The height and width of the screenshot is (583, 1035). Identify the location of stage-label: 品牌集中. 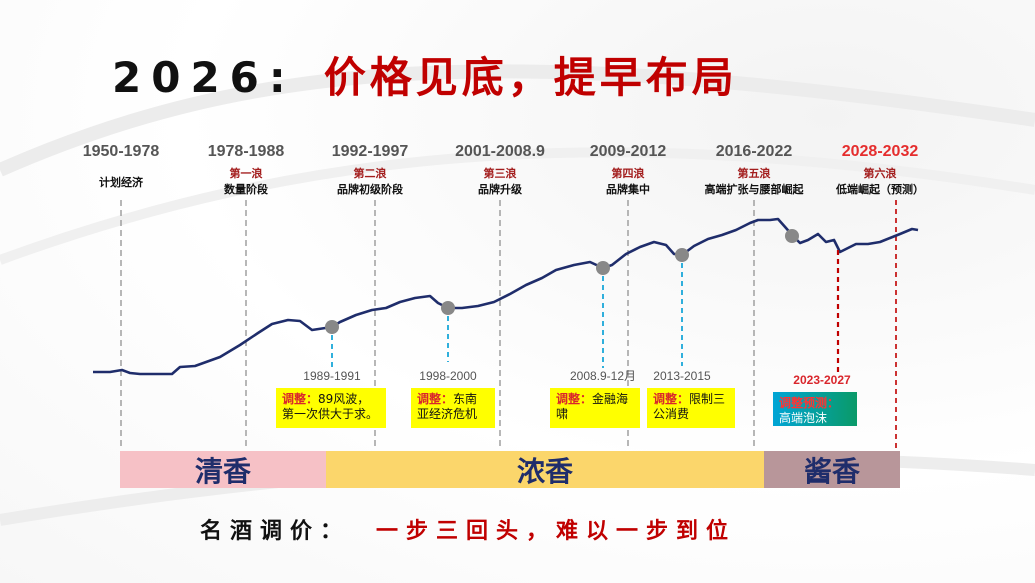
(628, 189).